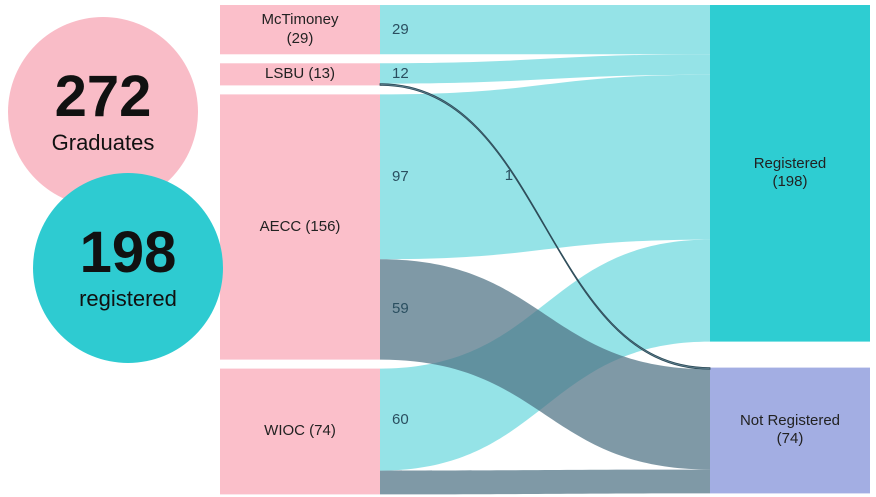  Describe the element at coordinates (400, 29) in the screenshot. I see `link-label: 29` at that location.